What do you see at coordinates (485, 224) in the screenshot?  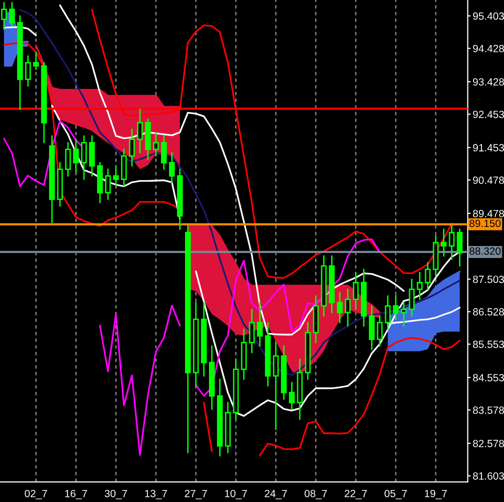 I see `ref-line-label: 89.150` at bounding box center [485, 224].